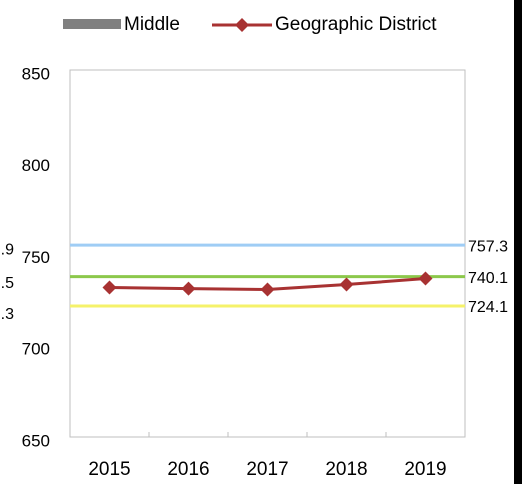  Describe the element at coordinates (488, 246) in the screenshot. I see `reference-label: 757.3` at that location.